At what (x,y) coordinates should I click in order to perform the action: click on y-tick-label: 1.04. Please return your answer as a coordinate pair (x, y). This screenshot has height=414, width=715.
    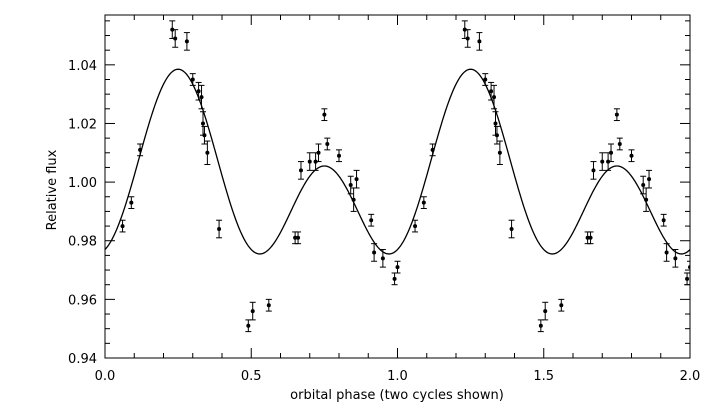
    Looking at the image, I should click on (82, 66).